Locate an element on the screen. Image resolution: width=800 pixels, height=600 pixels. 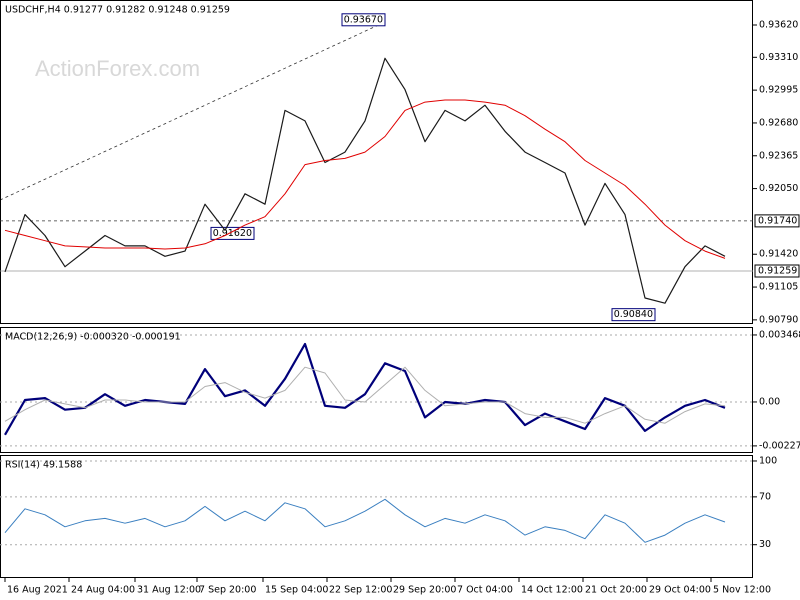
annotation-label: 0.90840 is located at coordinates (633, 314).